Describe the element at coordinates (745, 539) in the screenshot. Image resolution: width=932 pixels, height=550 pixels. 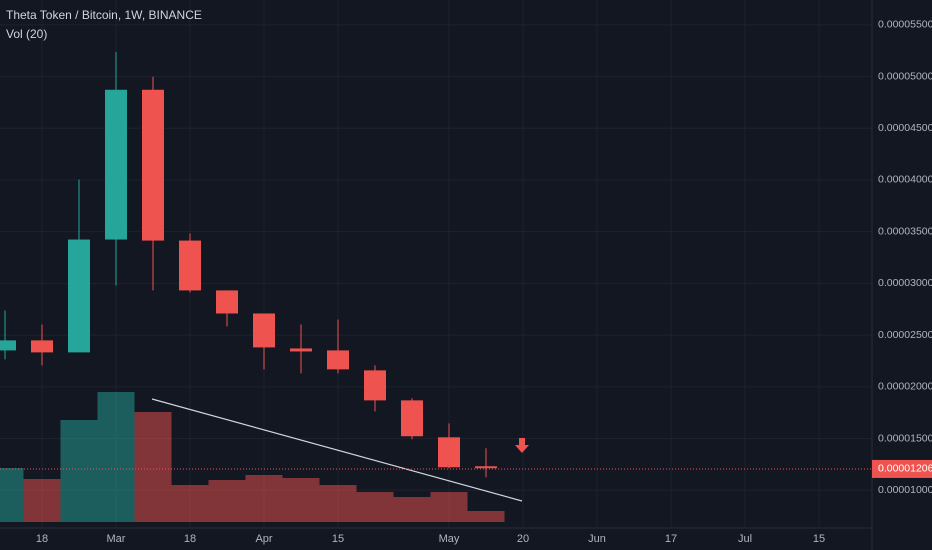
I see `x-tick-label: Jul` at that location.